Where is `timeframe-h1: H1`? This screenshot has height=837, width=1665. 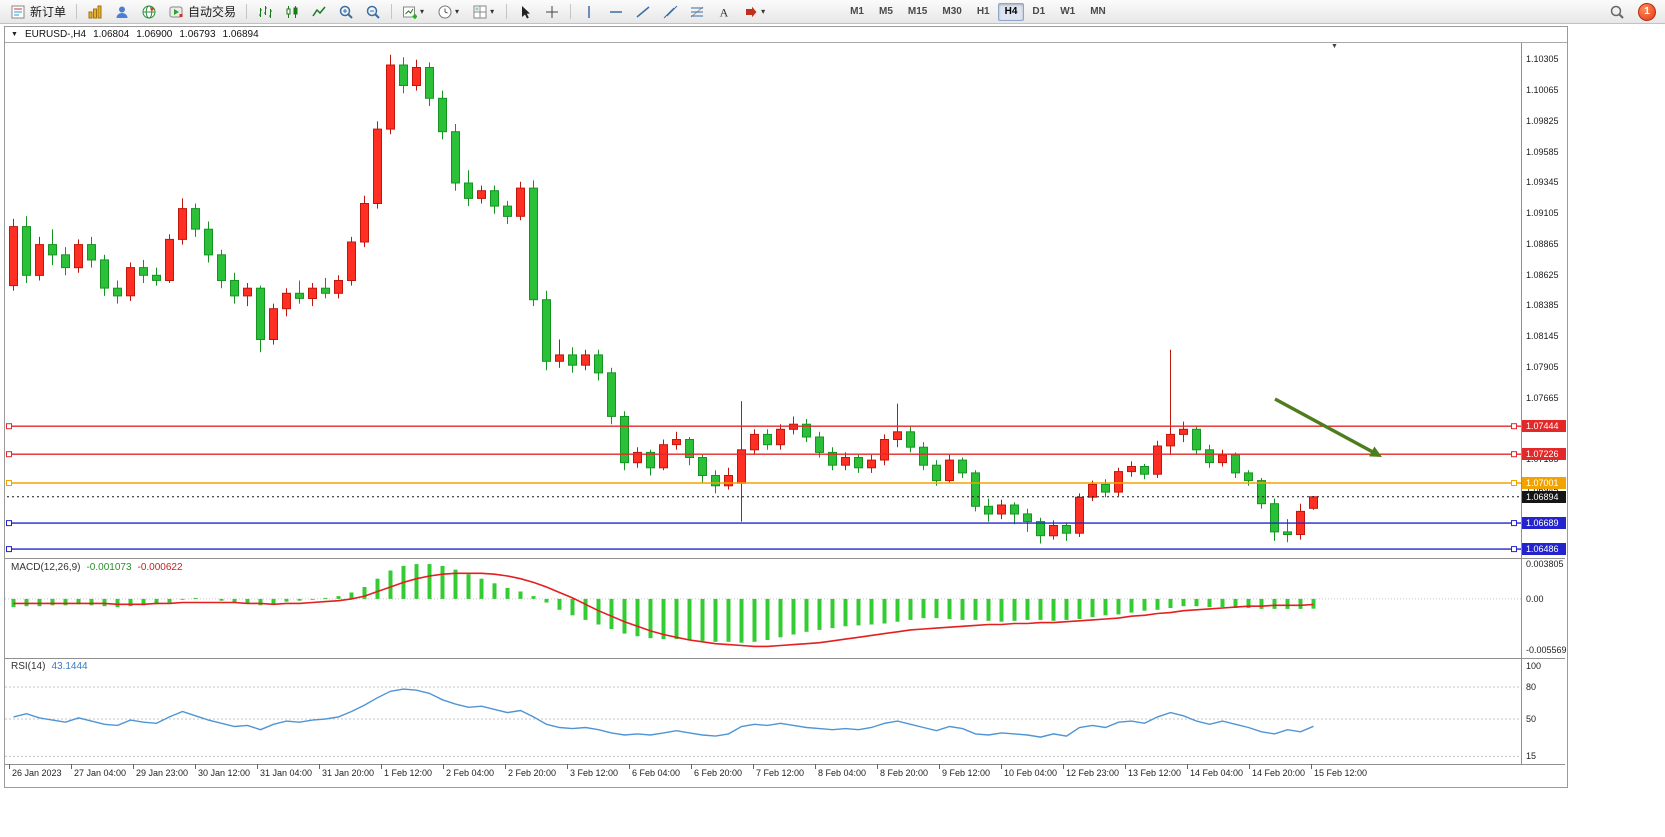
timeframe-h1: H1 is located at coordinates (983, 11).